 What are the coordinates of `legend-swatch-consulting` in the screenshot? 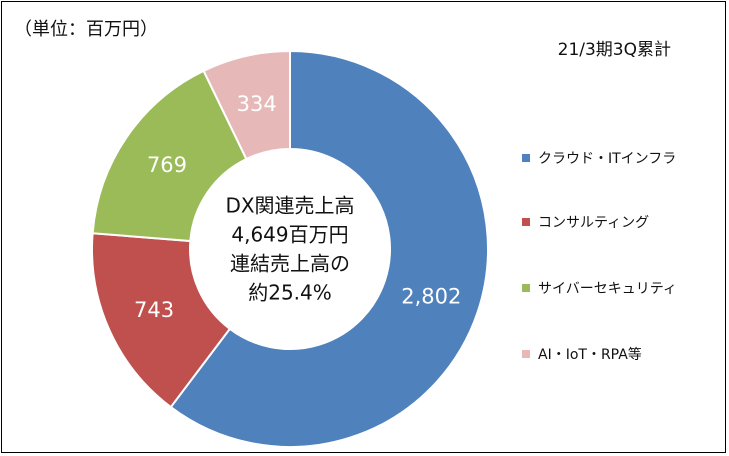 It's located at (526, 222).